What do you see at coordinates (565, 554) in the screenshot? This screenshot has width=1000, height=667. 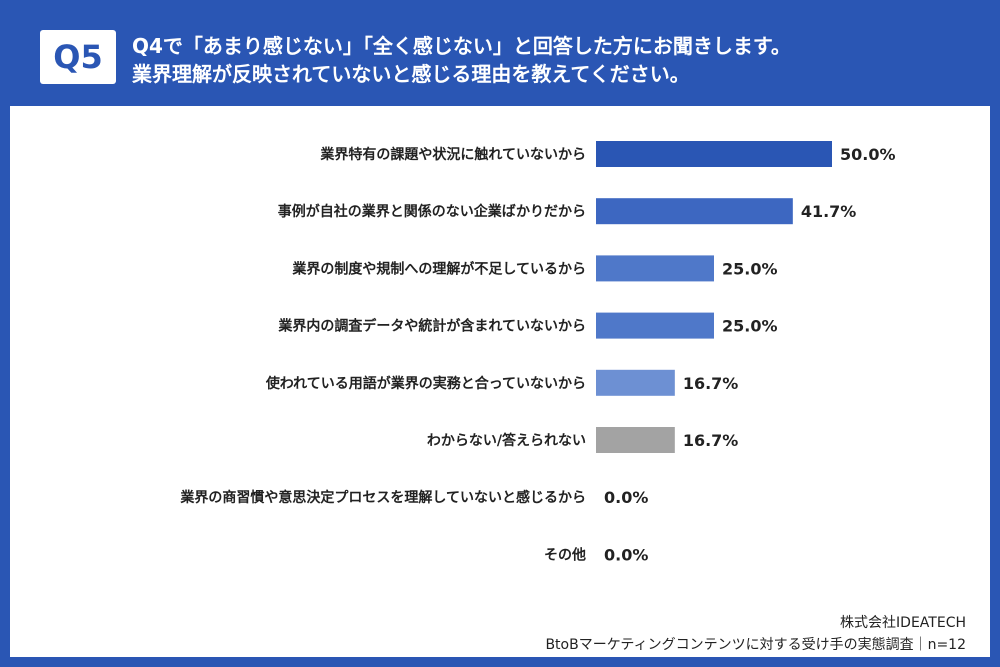 I see `category-label: その他` at bounding box center [565, 554].